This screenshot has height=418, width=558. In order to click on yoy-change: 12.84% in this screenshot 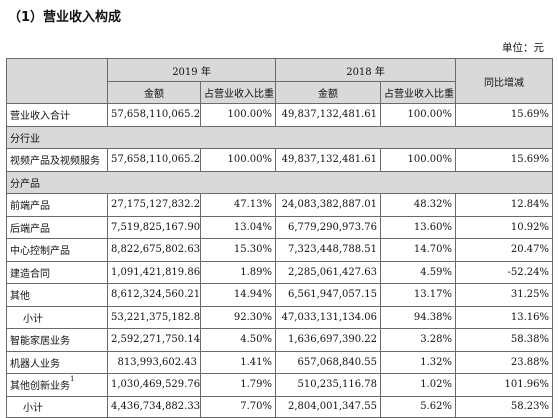, I will do `click(504, 205)`.